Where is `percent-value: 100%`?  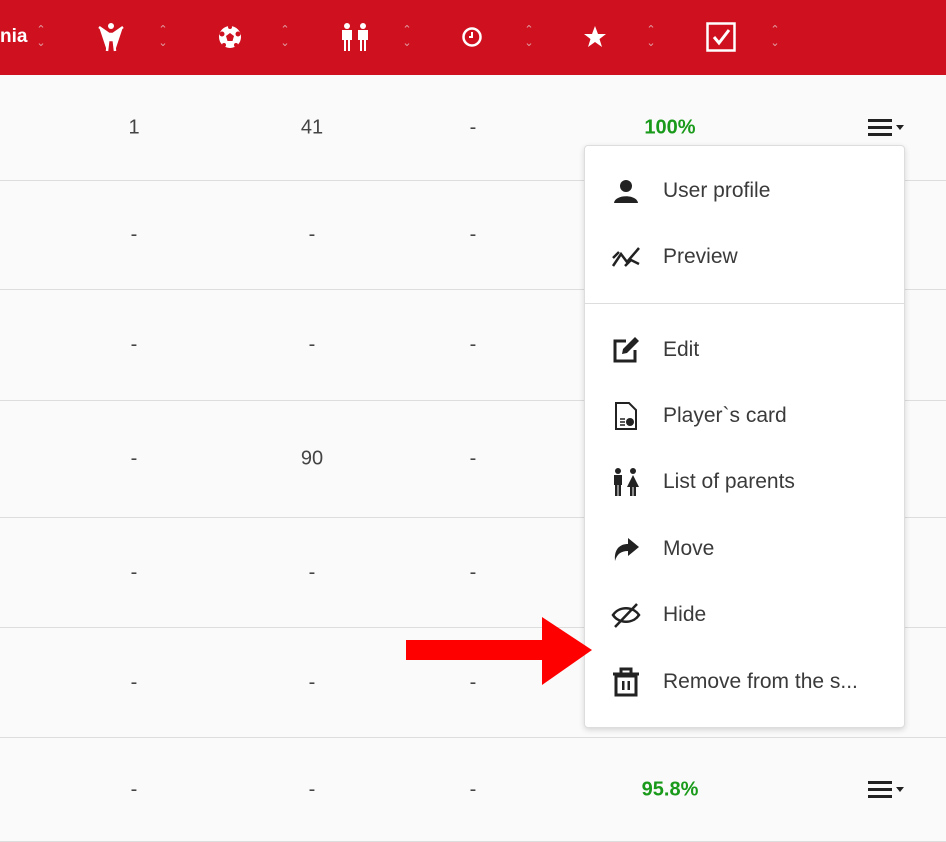
percent-value: 100% is located at coordinates (670, 127).